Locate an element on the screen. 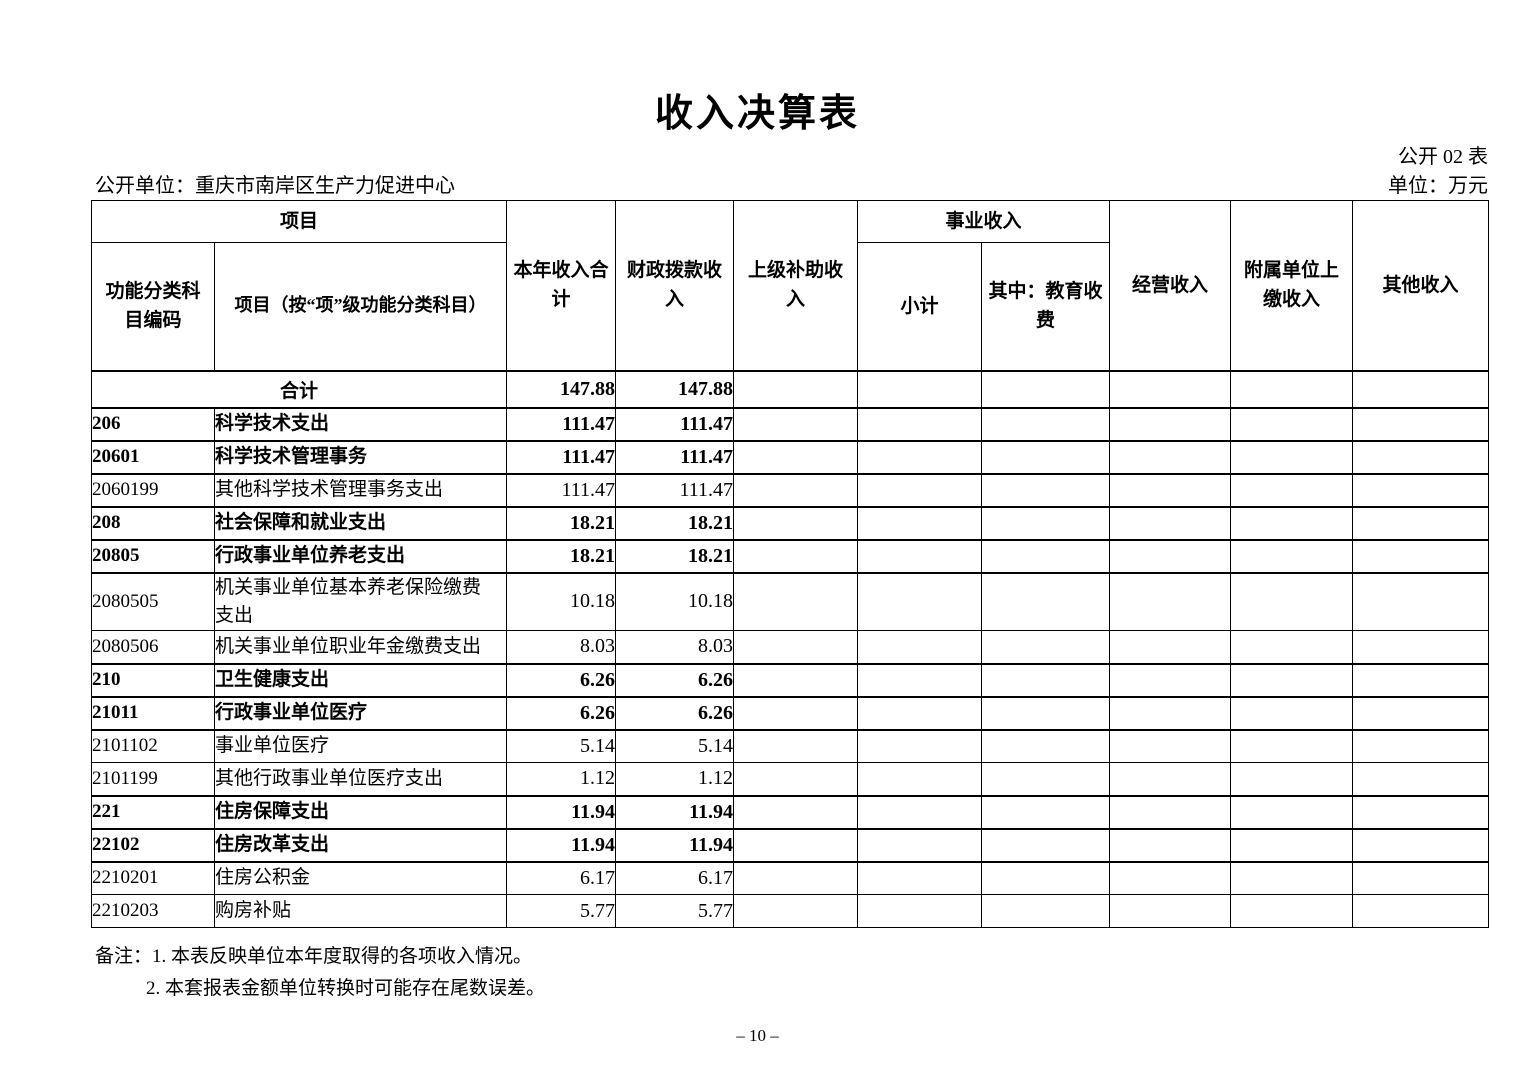 This screenshot has height=1069, width=1515. row-project-name: 事业单位医疗 is located at coordinates (360, 746).